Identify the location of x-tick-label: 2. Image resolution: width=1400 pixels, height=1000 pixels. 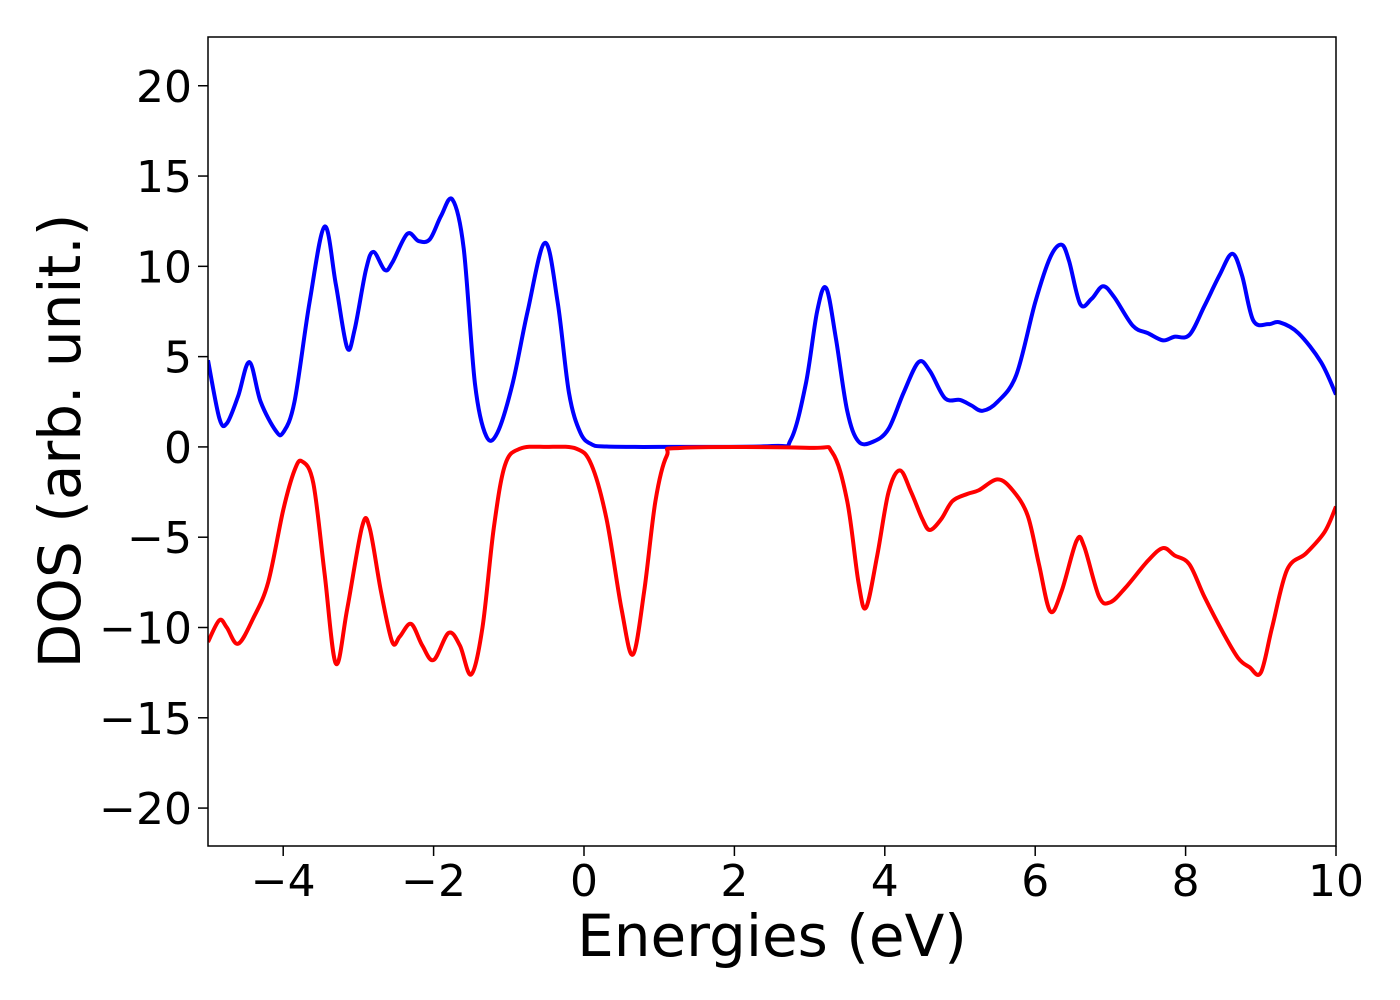
(734, 881).